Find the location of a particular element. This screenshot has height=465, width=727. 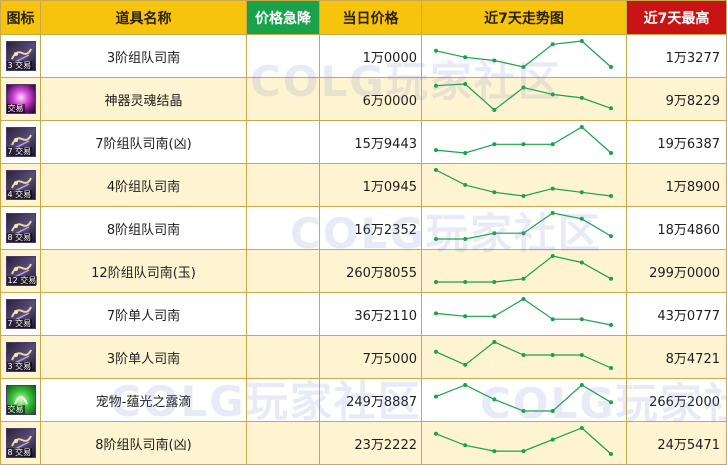

header-high: 近7天最高 is located at coordinates (676, 17).